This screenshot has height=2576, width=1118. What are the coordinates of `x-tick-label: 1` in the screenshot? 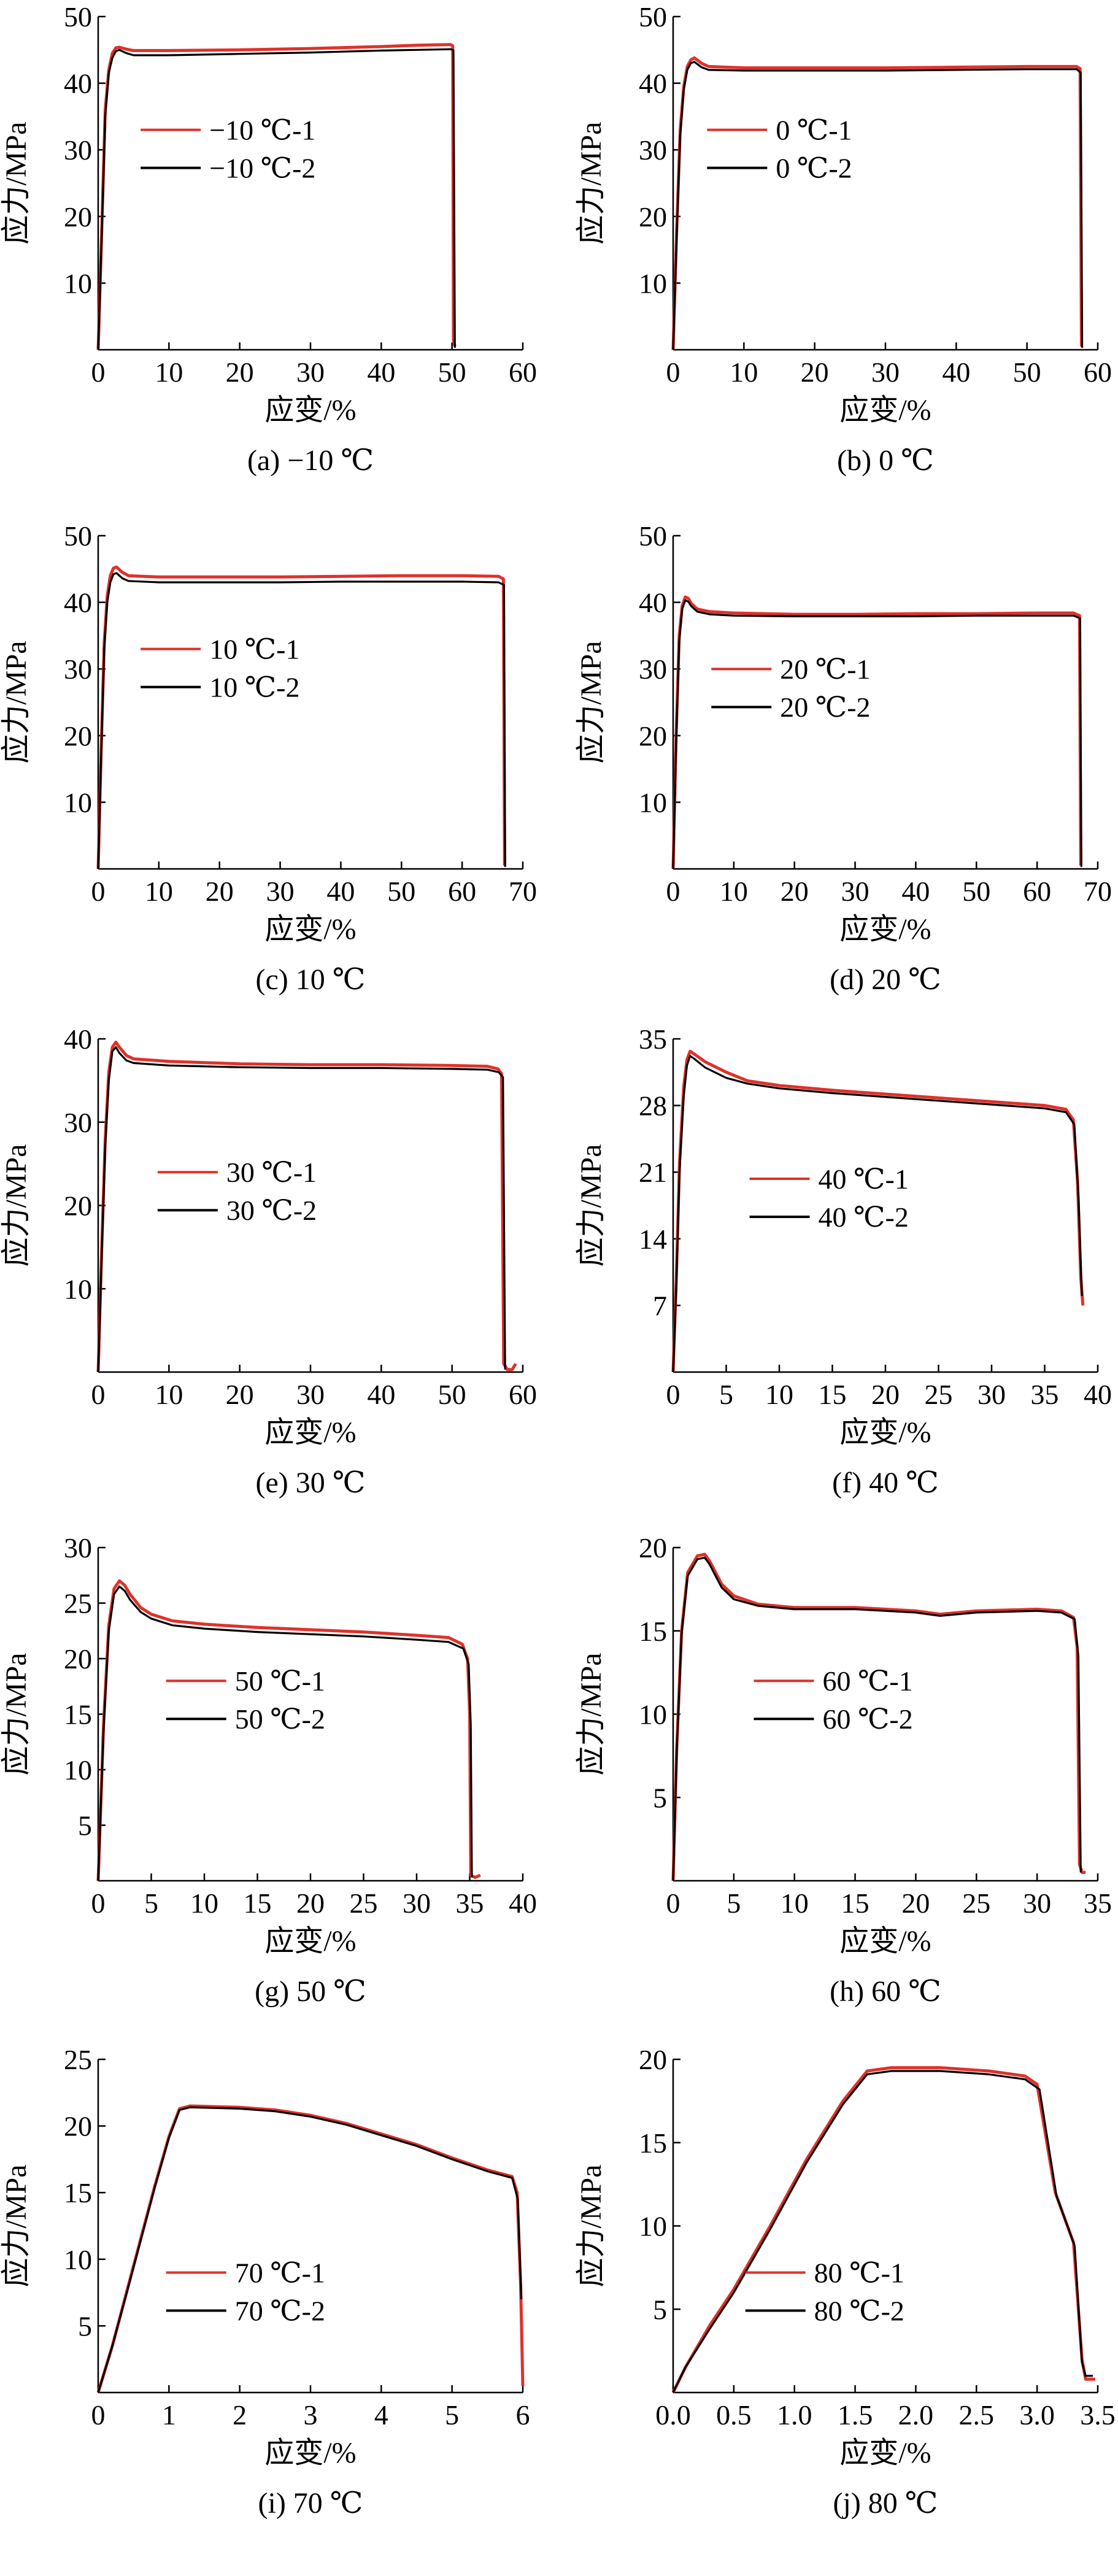 It's located at (169, 2415).